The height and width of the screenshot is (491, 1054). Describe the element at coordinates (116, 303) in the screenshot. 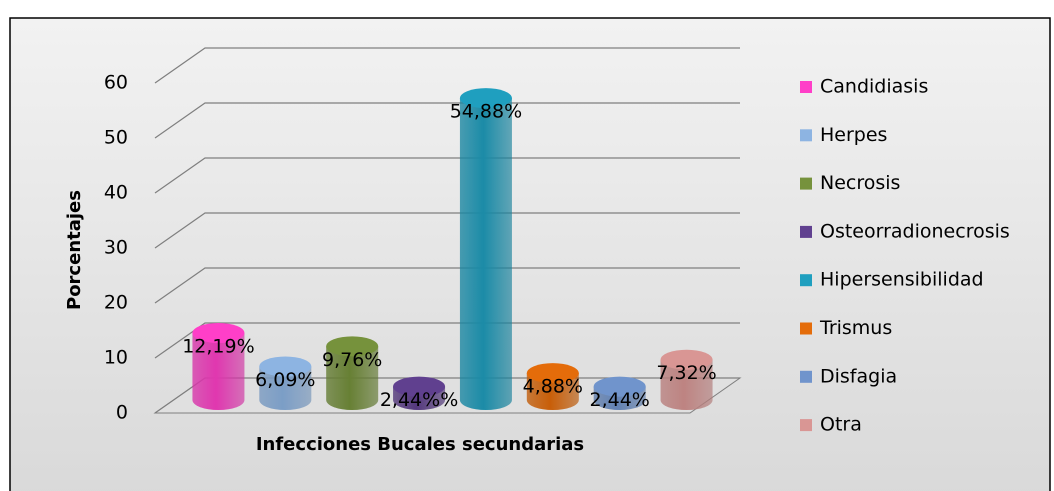

I see `y-tick-label: 20` at that location.